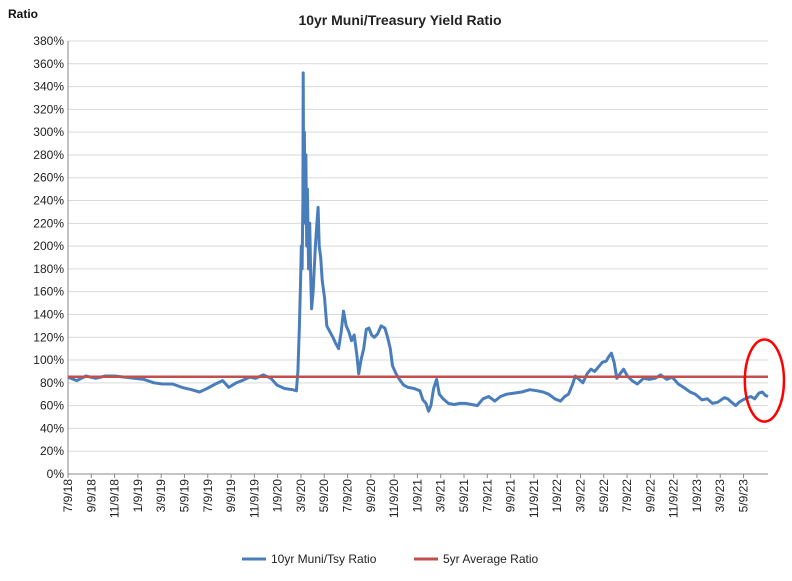 This screenshot has height=581, width=792. I want to click on x-tick-label: 3/9/22, so click(580, 496).